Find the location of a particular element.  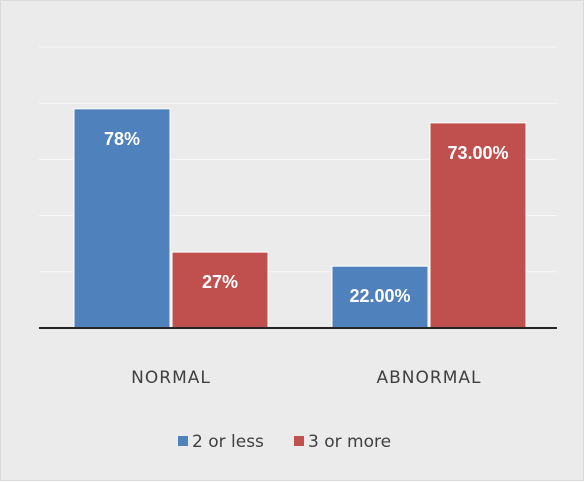

legend-label-2: 3 or more is located at coordinates (349, 442).